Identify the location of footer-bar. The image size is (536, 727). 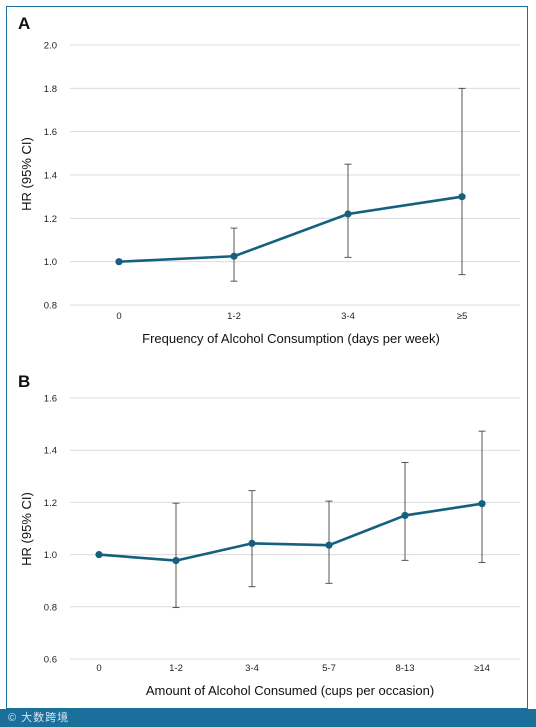
(268, 718).